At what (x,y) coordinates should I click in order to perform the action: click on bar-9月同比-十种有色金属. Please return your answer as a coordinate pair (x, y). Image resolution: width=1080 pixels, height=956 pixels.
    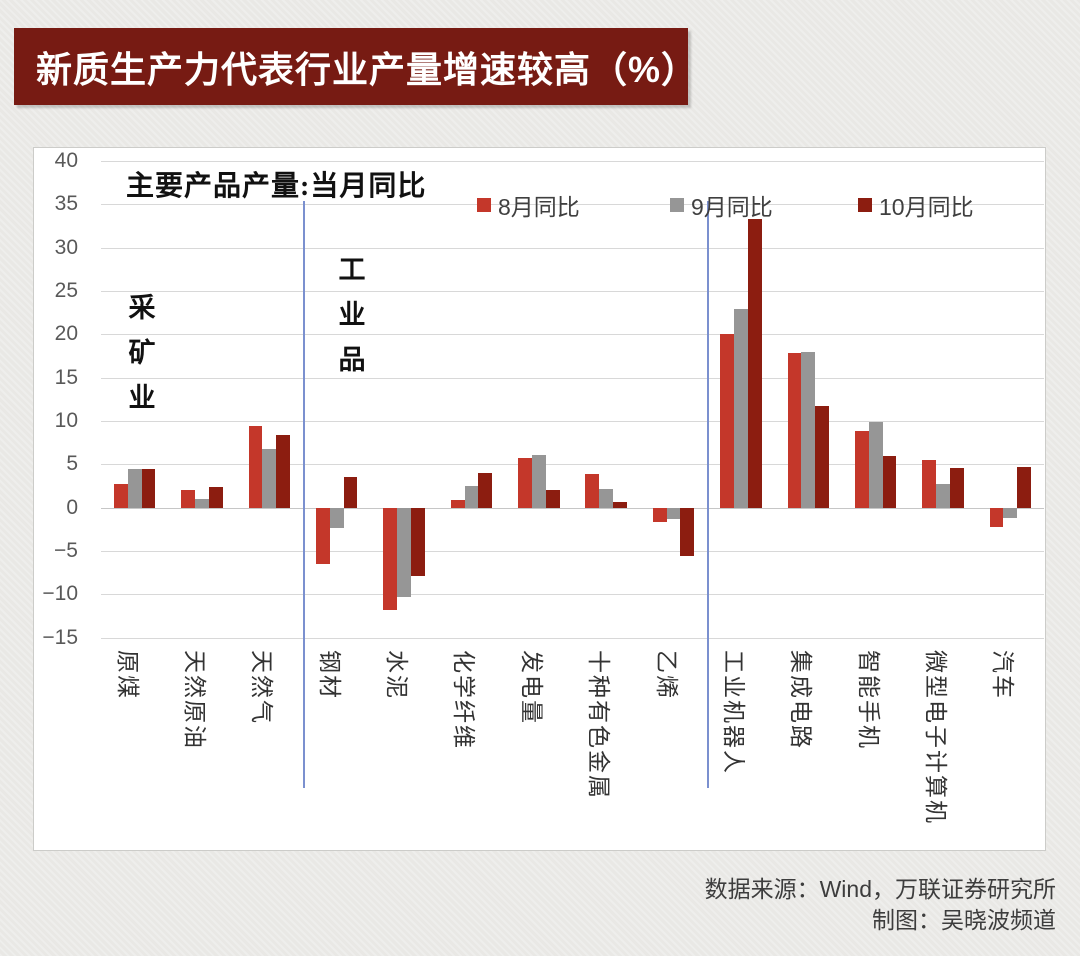
    Looking at the image, I should click on (606, 498).